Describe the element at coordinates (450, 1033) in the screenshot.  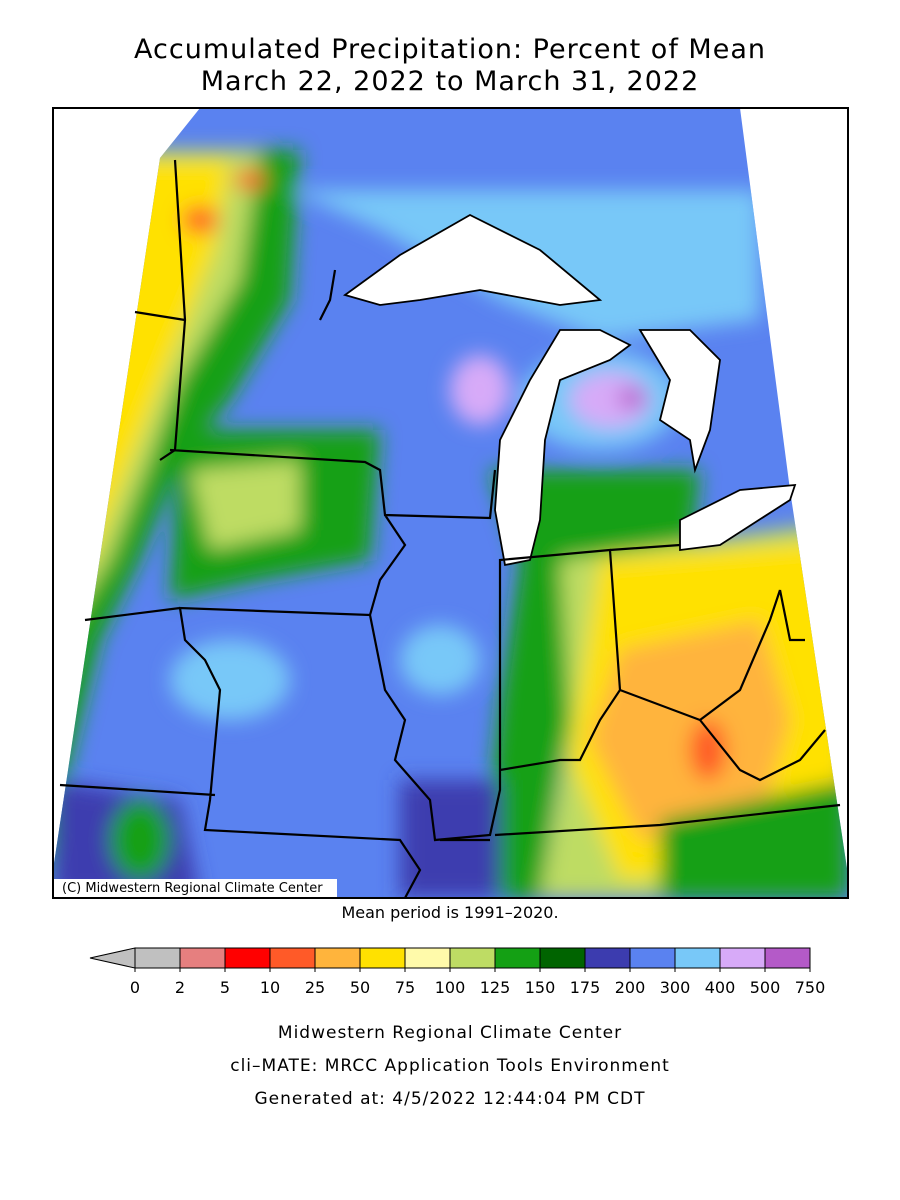
I see `footer-line: Midwestern Regional Climate Center` at that location.